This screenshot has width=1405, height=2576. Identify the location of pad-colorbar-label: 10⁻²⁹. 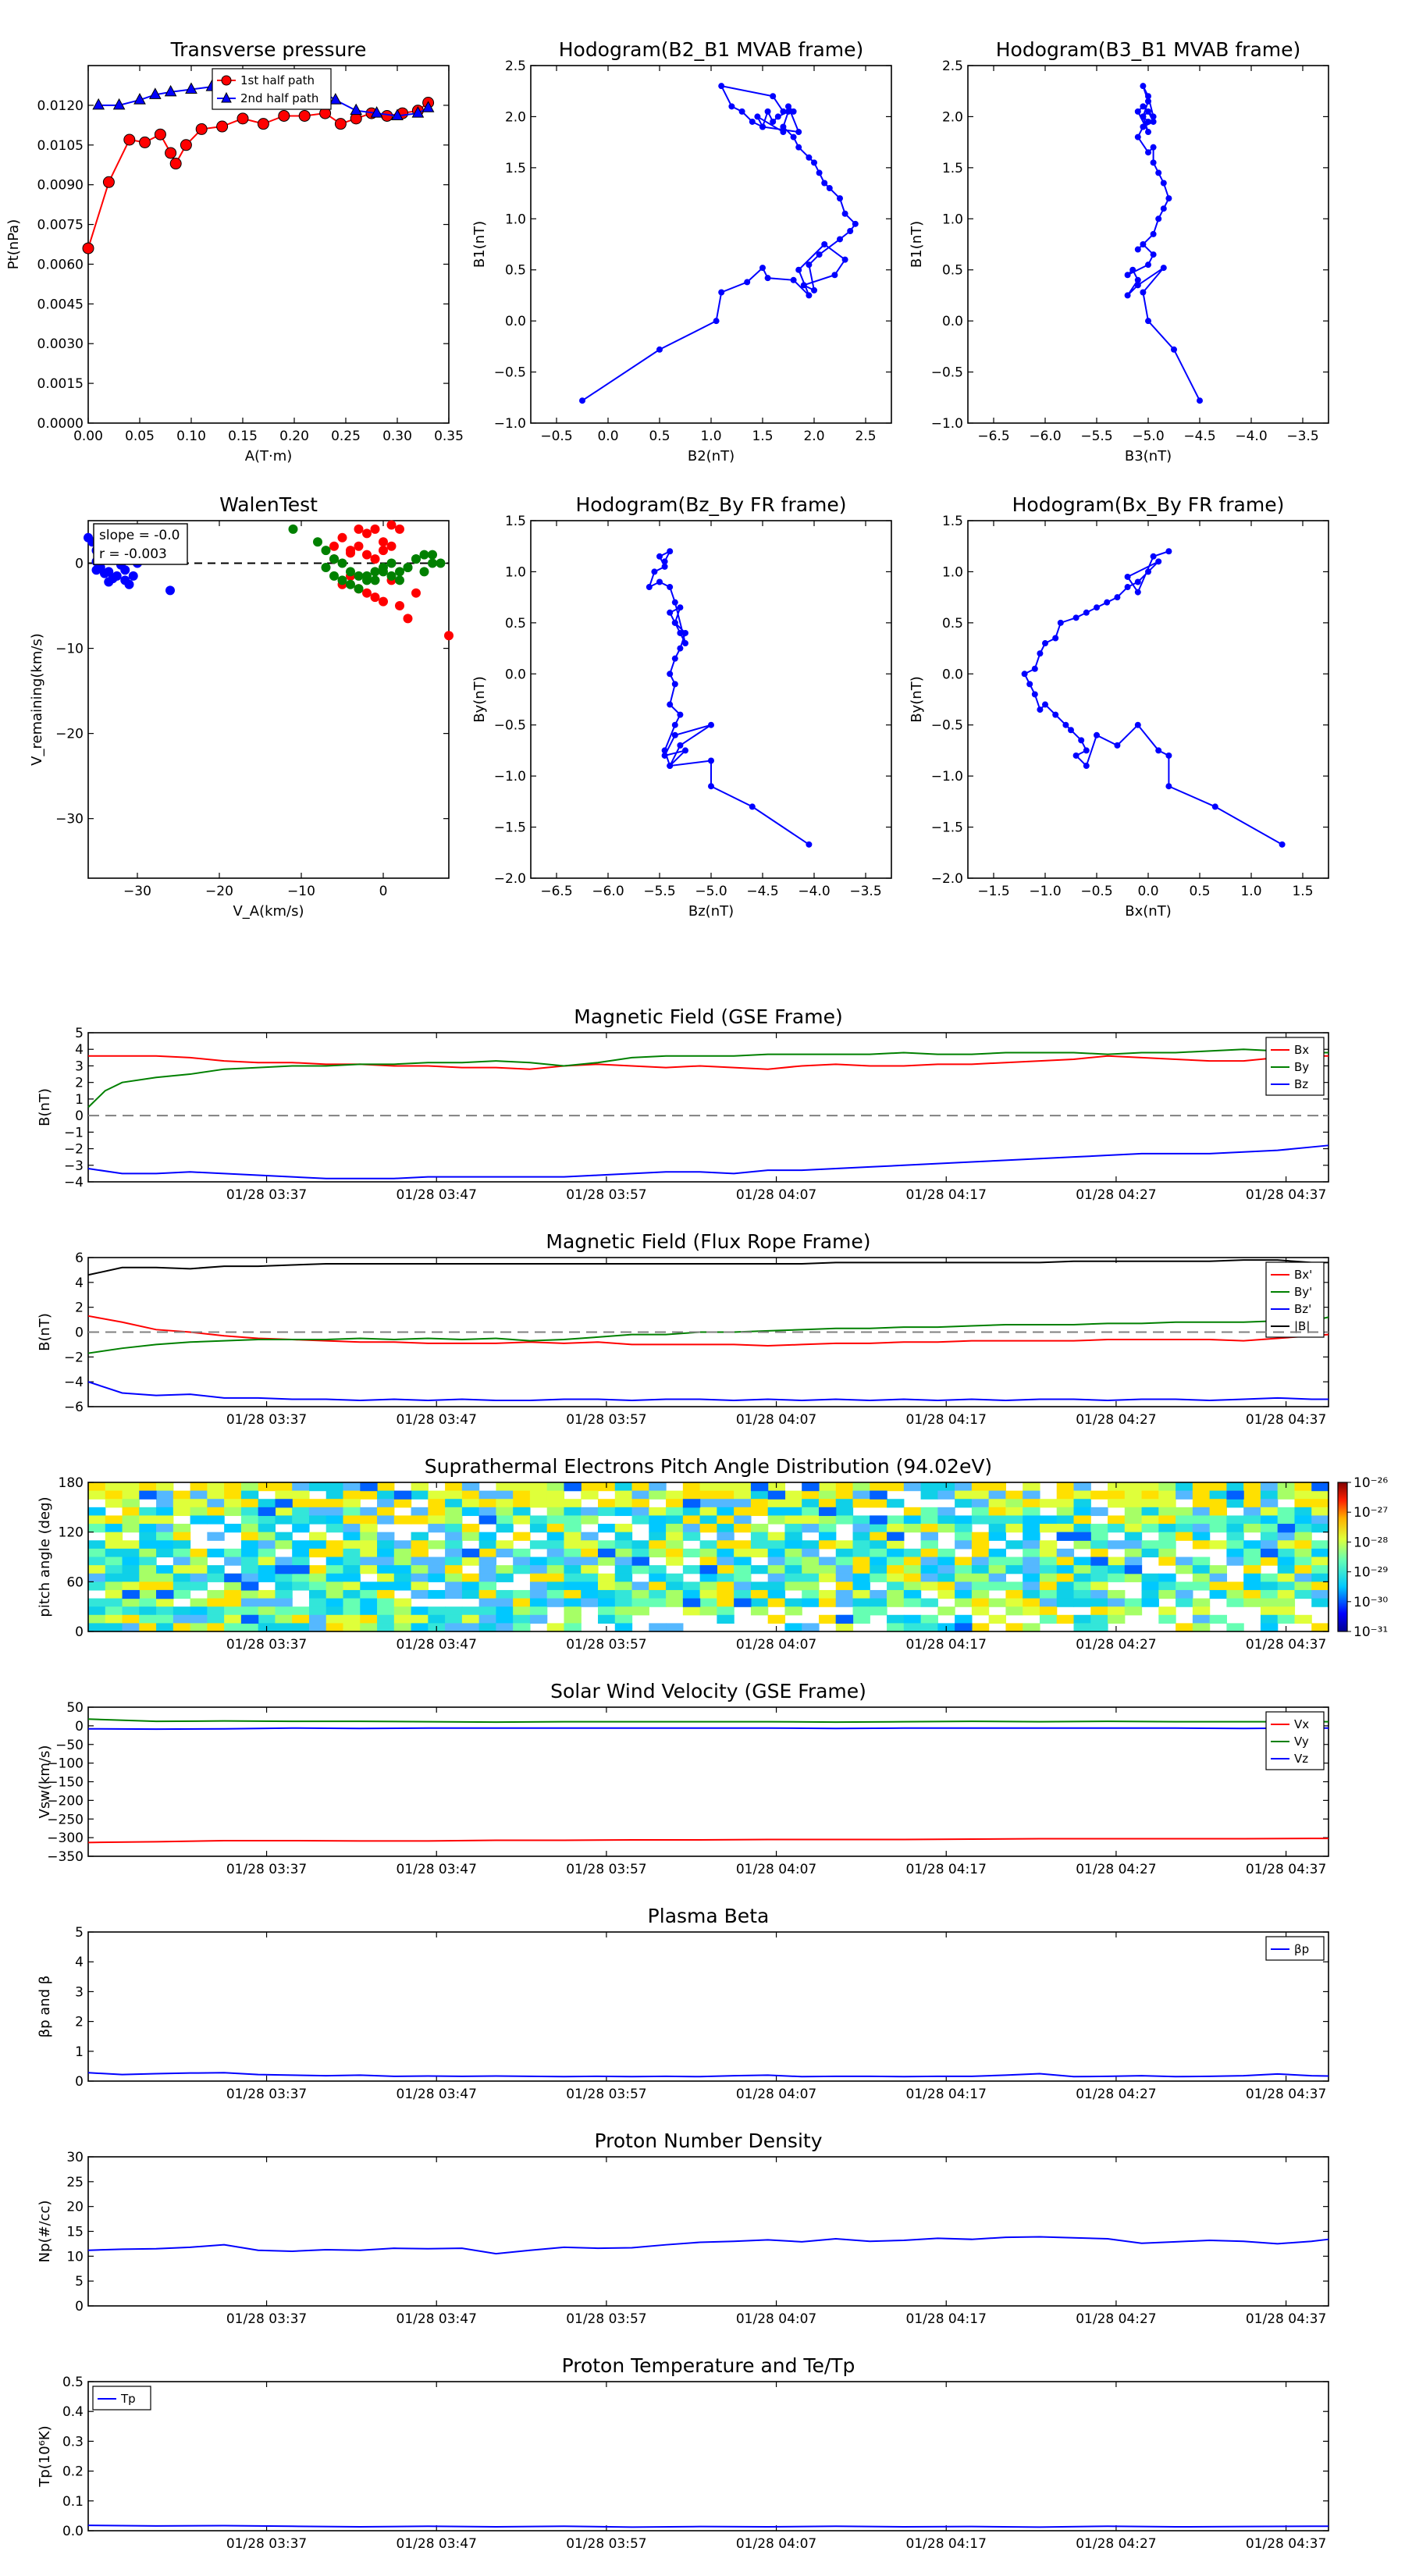
(1370, 1573).